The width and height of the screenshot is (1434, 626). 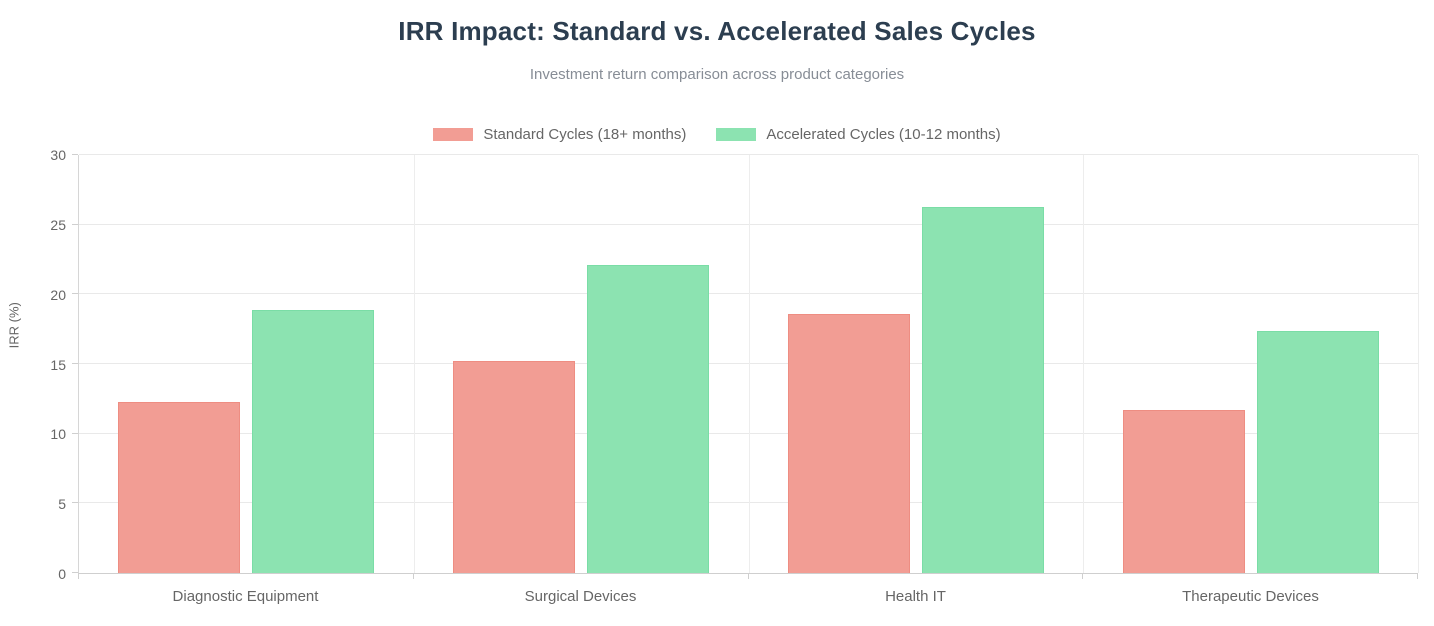 I want to click on bar-standard-surgical-devices, so click(x=514, y=467).